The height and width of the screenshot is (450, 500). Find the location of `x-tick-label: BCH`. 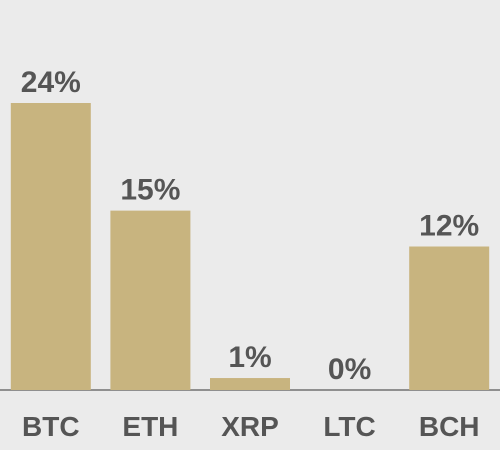

x-tick-label: BCH is located at coordinates (449, 426).